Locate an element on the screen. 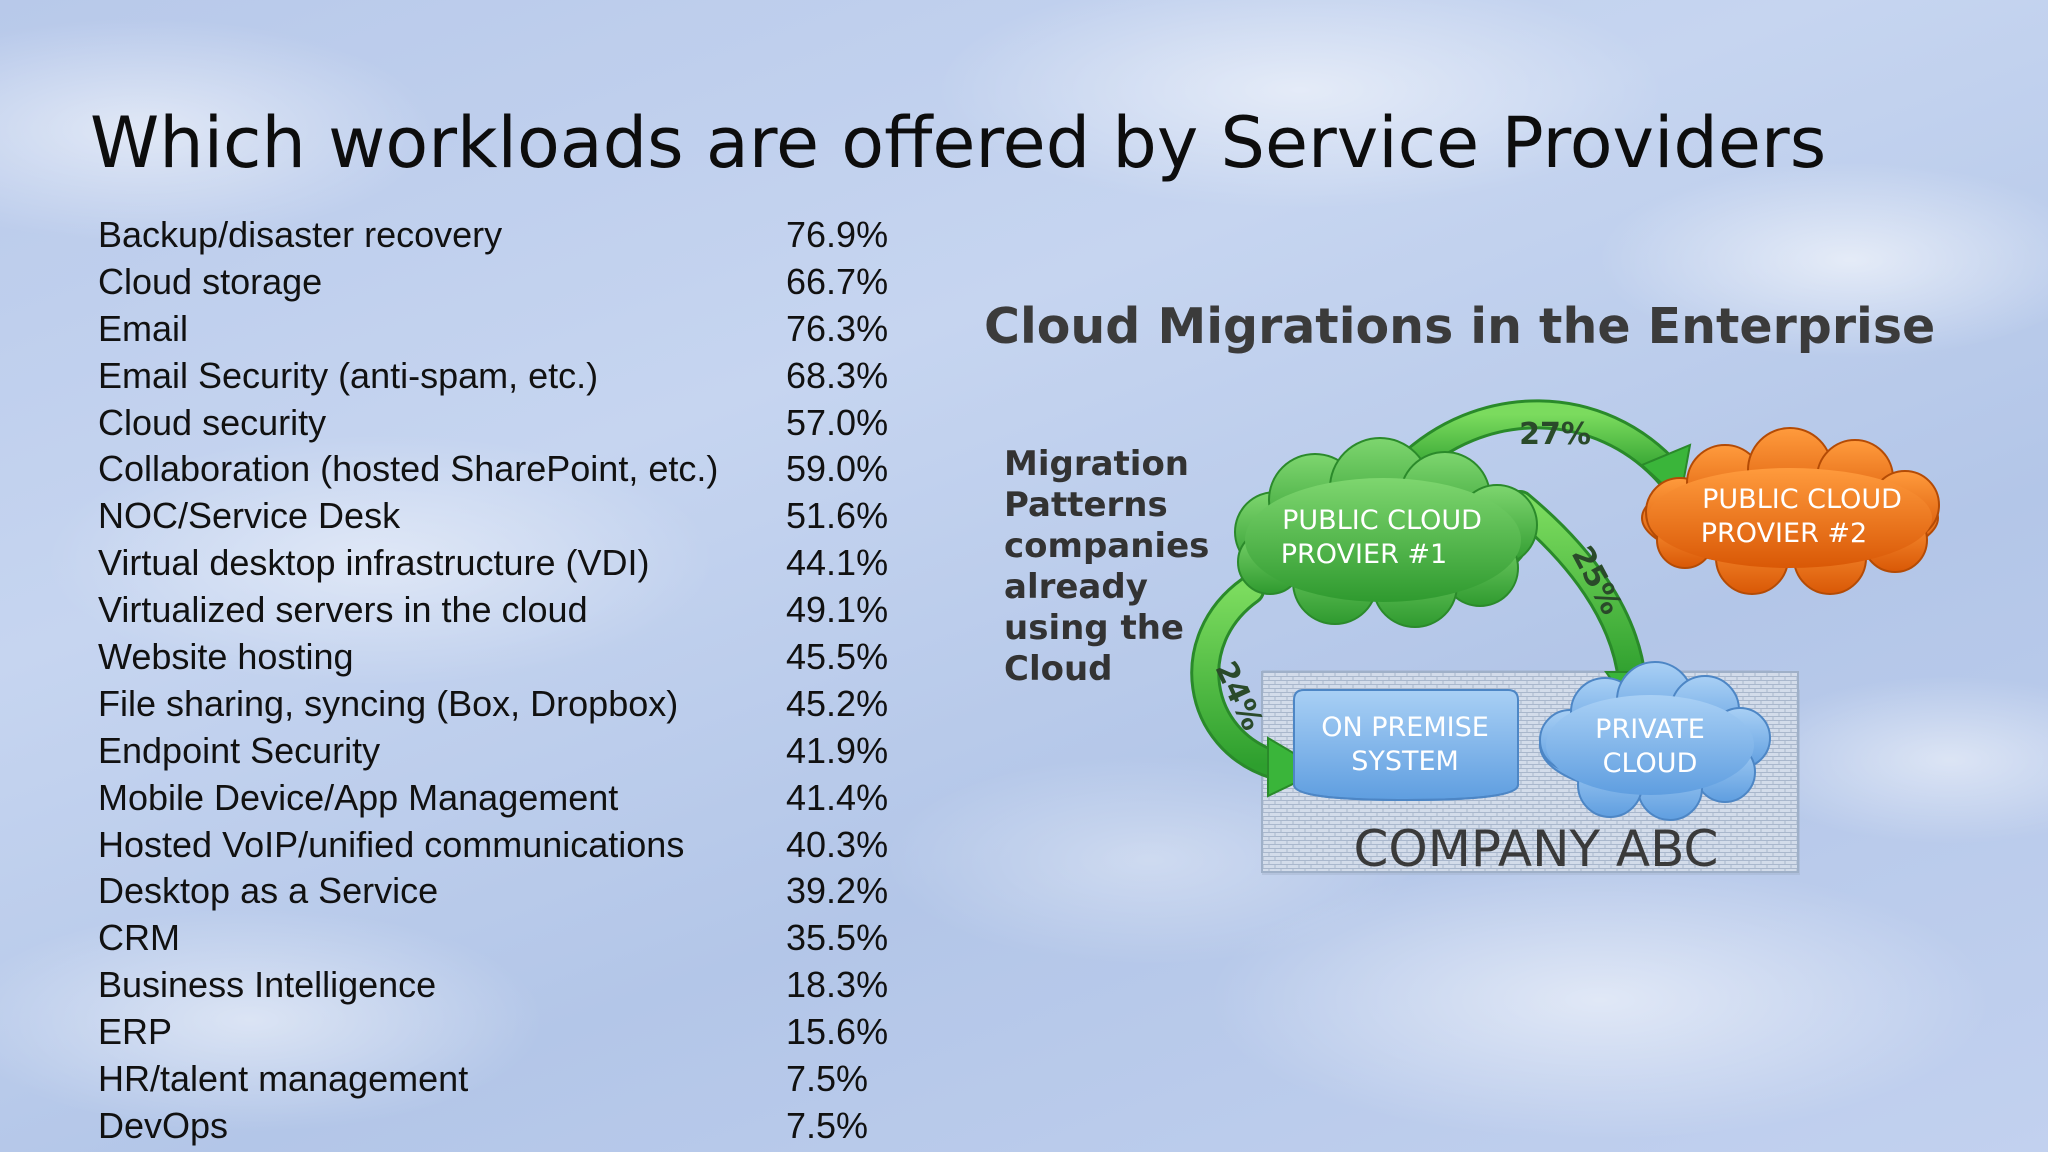 The image size is (2048, 1152). workload-percent: 68.3% is located at coordinates (837, 375).